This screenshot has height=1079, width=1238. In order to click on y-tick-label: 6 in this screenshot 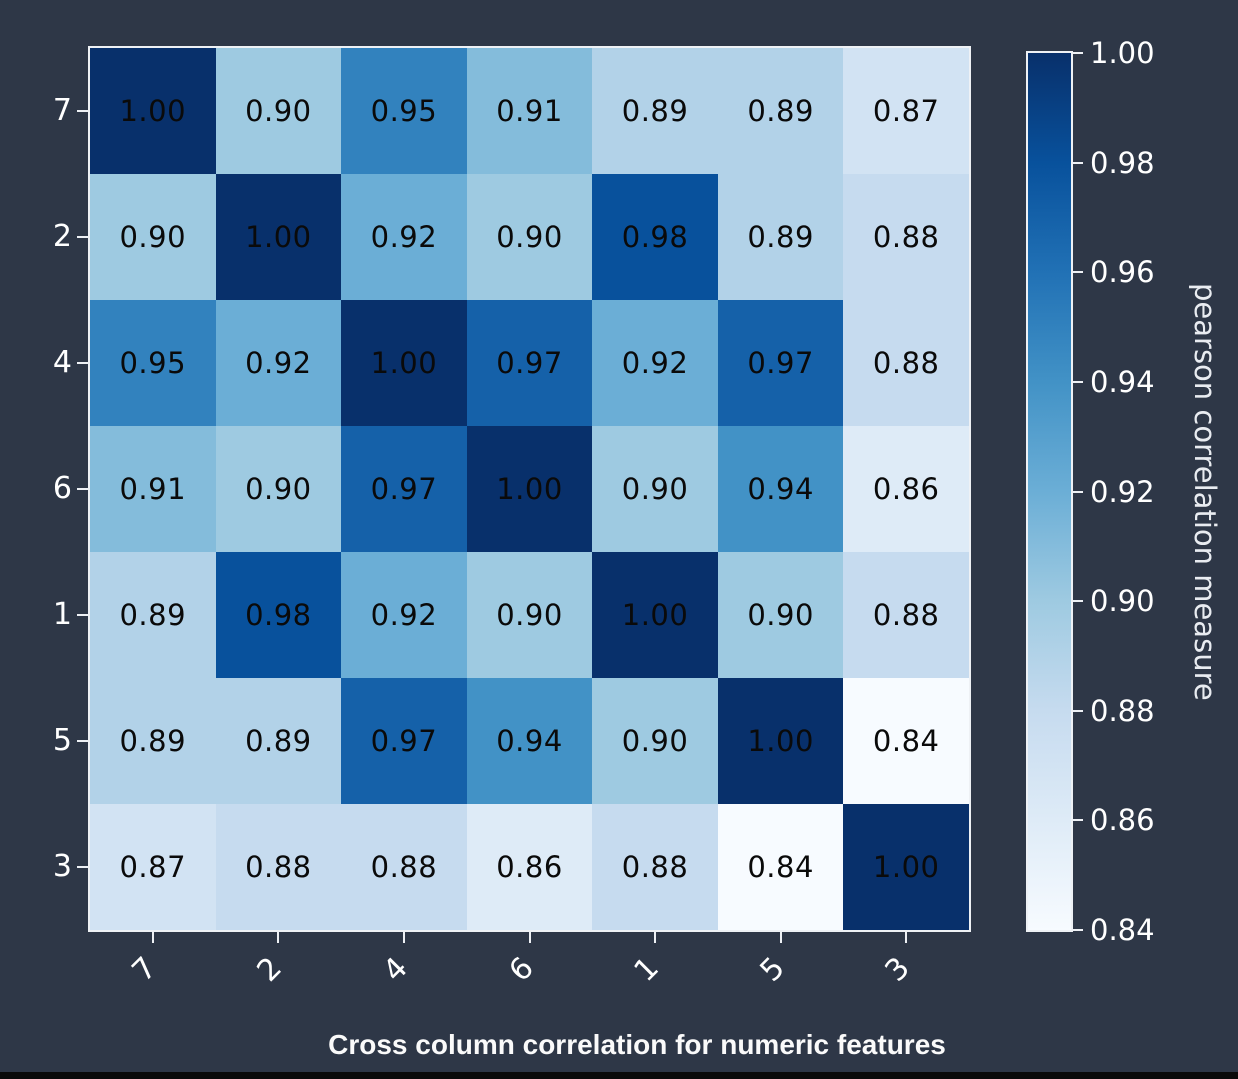, I will do `click(62, 488)`.